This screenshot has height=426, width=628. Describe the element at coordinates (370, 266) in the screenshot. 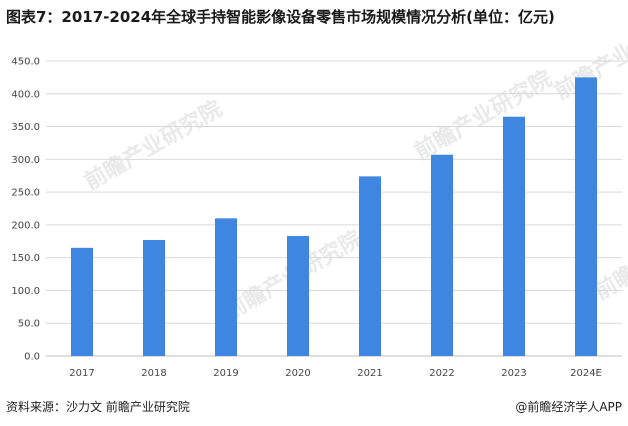

I see `bar-2021` at that location.